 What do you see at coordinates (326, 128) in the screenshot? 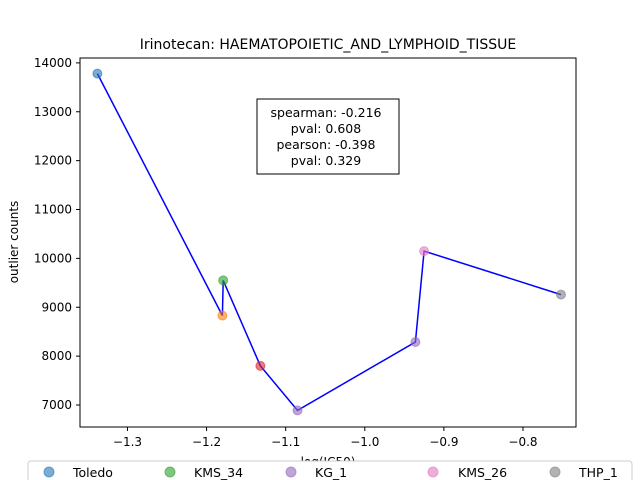
I see `stats-line-spearman-pval: pval: 0.608` at bounding box center [326, 128].